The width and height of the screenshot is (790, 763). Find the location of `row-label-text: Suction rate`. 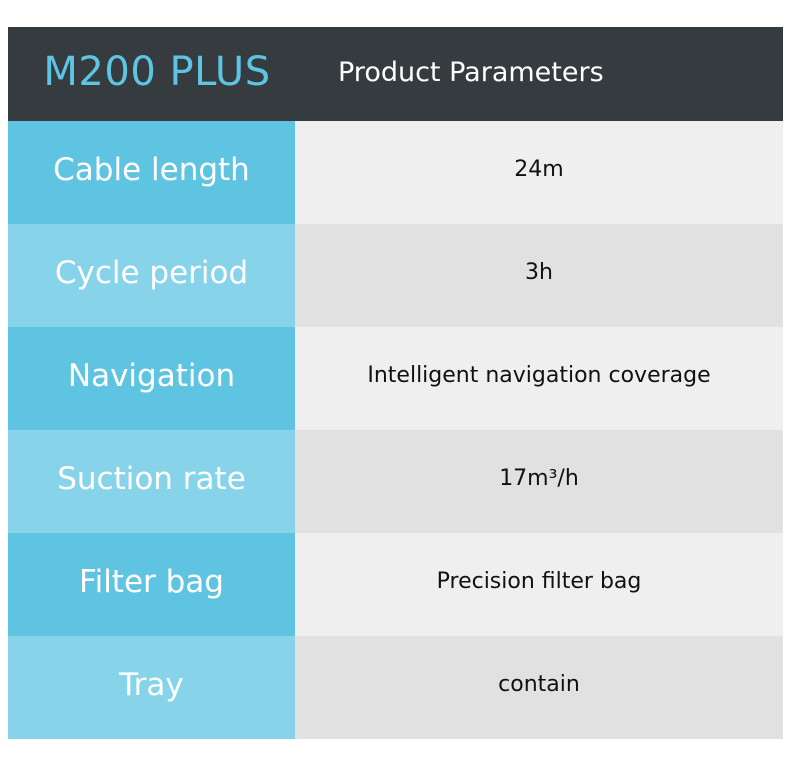

row-label-text: Suction rate is located at coordinates (151, 478).